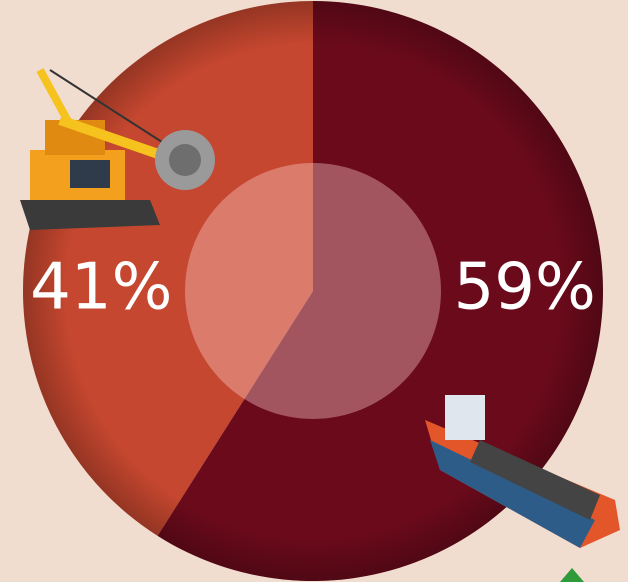 This screenshot has width=628, height=582. Describe the element at coordinates (522, 471) in the screenshot. I see `tanker-icon` at that location.